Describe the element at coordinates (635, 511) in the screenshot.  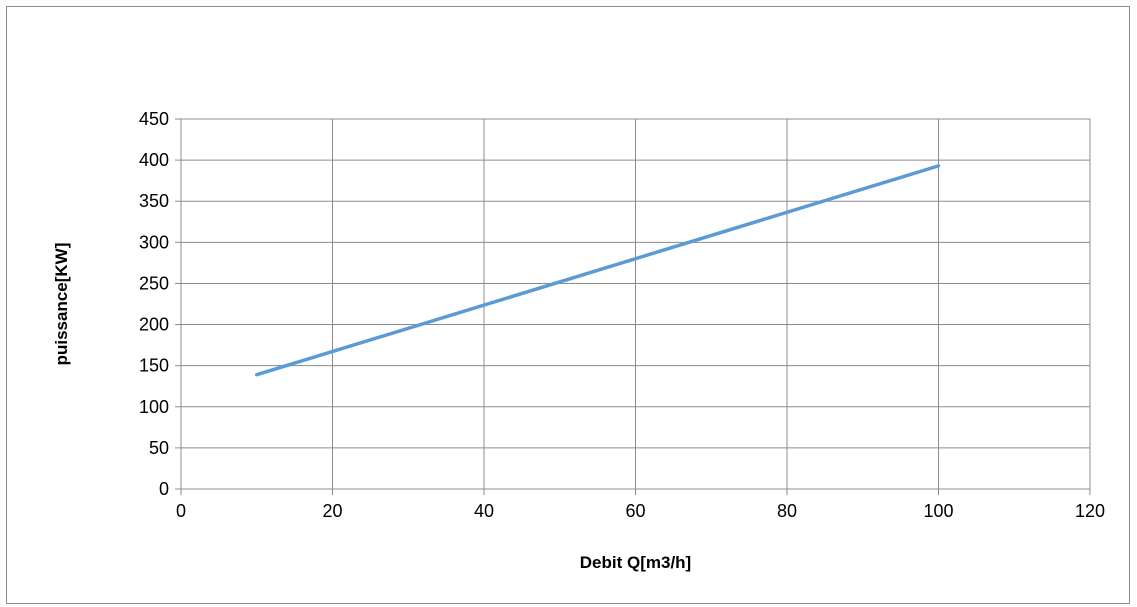
I see `x-tick-label: 60` at that location.